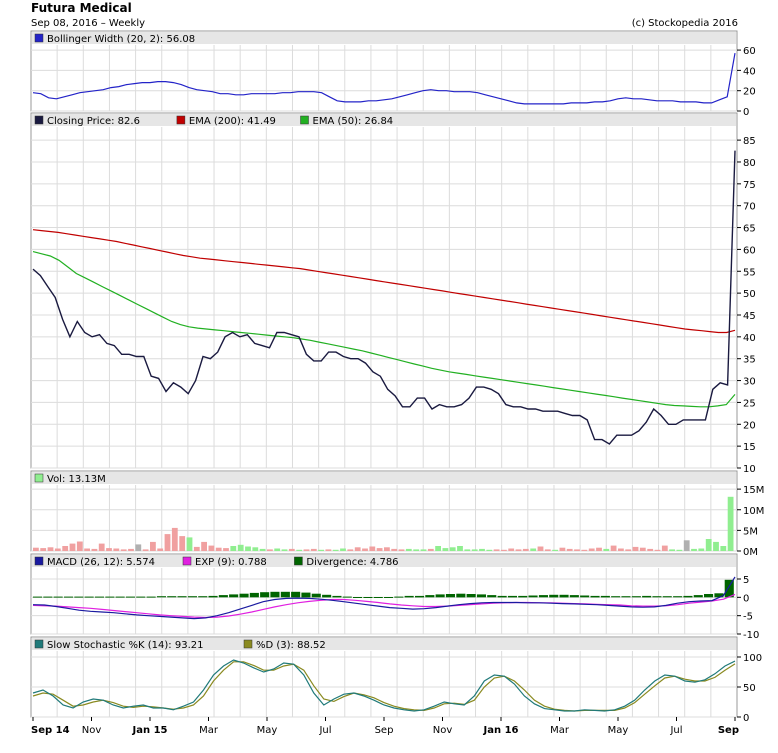 The width and height of the screenshot is (778, 753). I want to click on x-tick-label: Nov, so click(443, 730).